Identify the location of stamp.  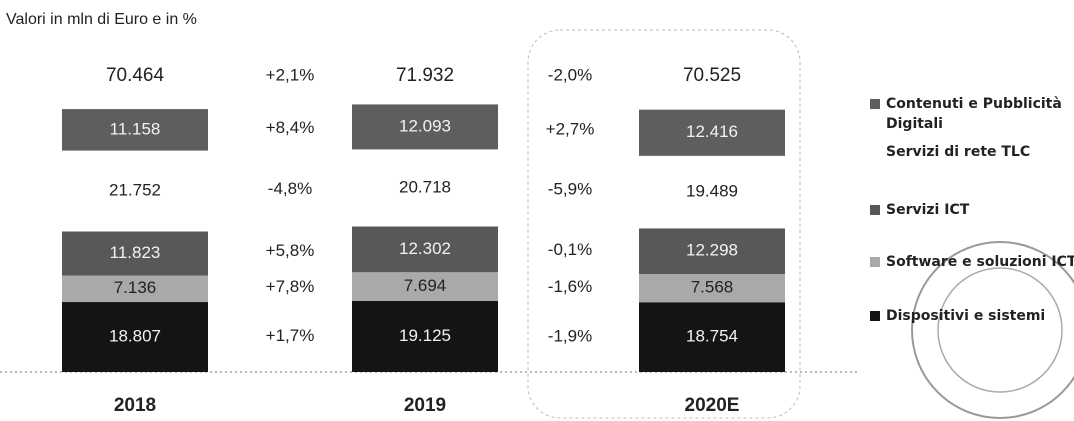
(992, 330).